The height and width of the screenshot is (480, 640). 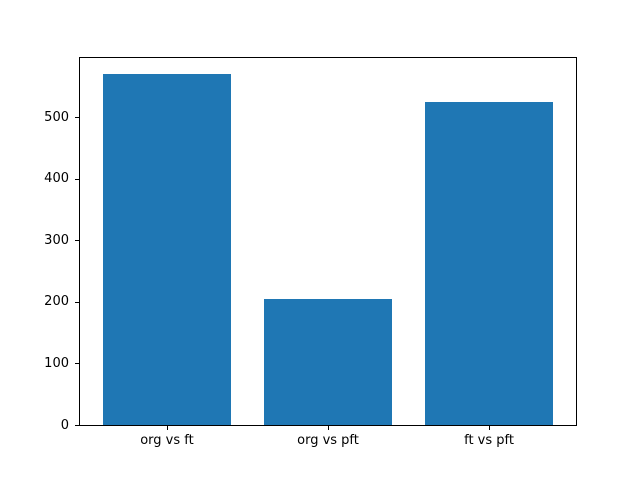 I want to click on y-tick-label-500: 500, so click(x=56, y=117).